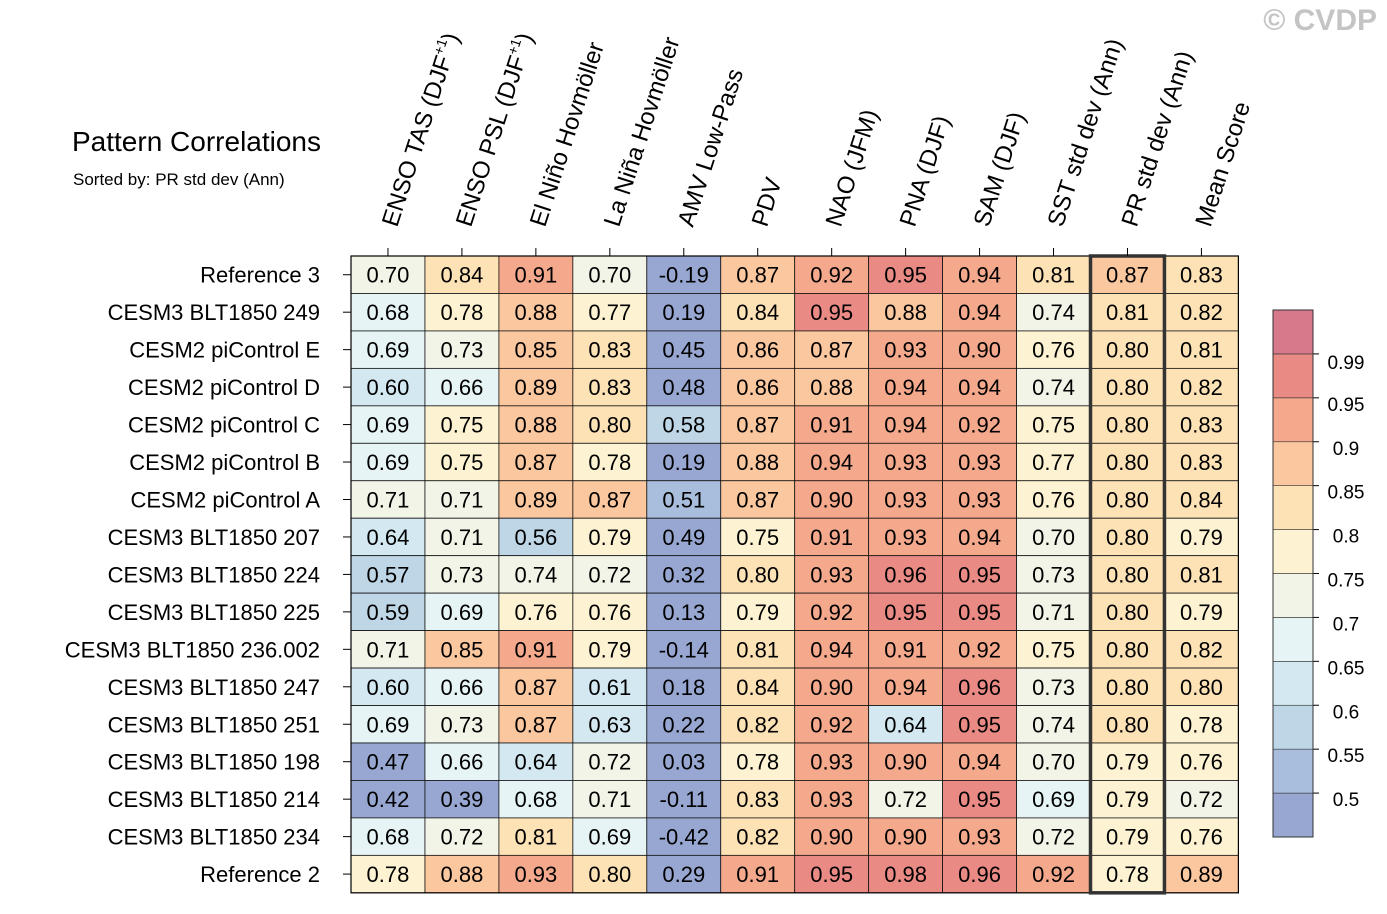 This screenshot has width=1387, height=914. Describe the element at coordinates (1346, 712) in the screenshot. I see `colorbar-label: 0.6` at that location.